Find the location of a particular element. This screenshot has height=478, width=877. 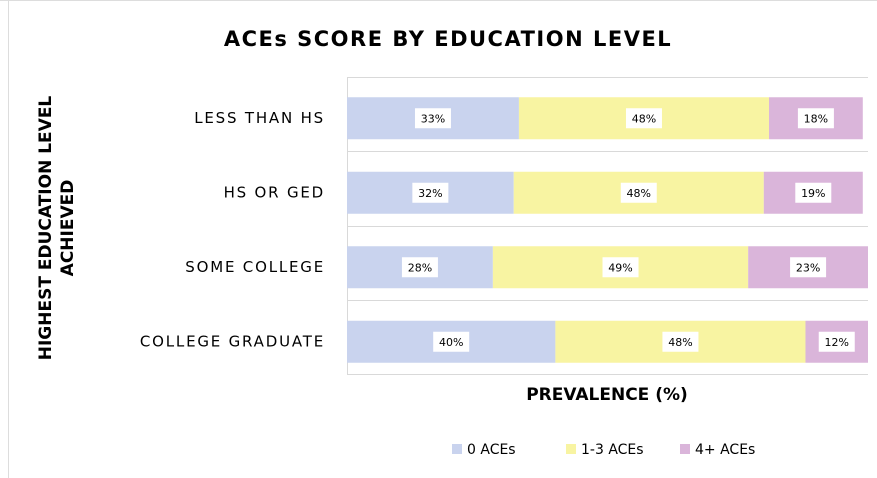

y-tick-label: LESS THAN HS is located at coordinates (259, 118).